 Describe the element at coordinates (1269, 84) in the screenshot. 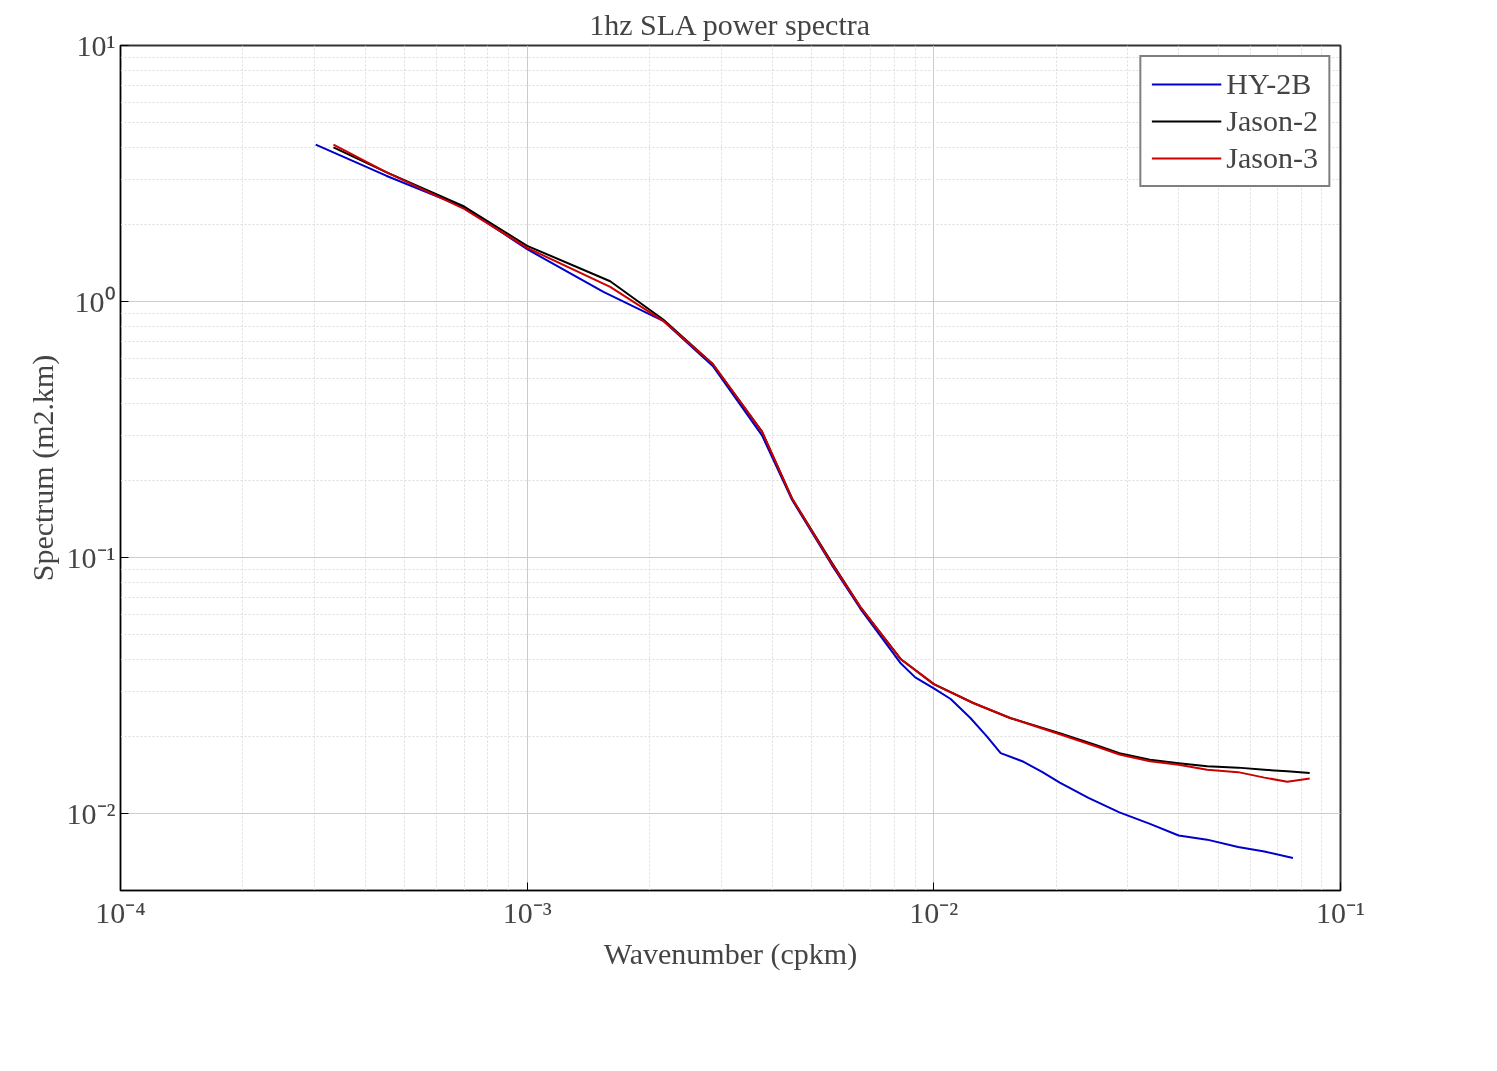

I see `legend-label: HY-2B` at that location.